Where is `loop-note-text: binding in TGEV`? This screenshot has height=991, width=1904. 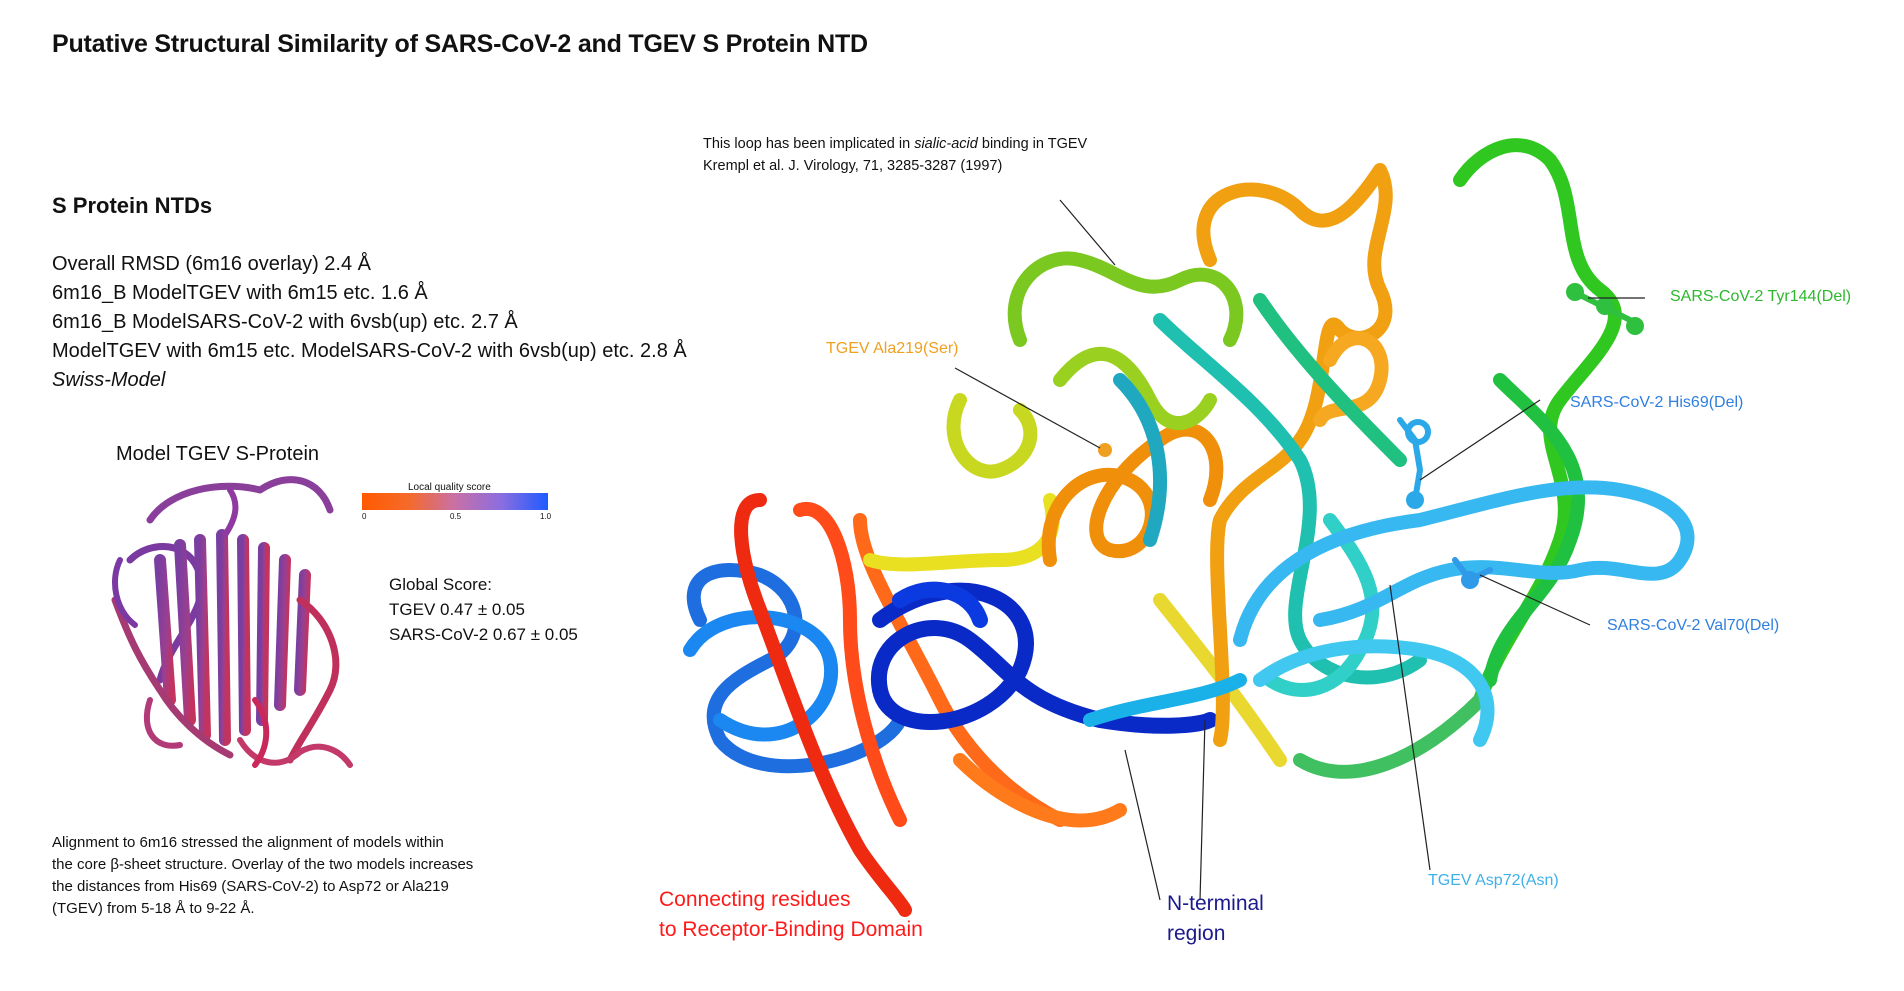 loop-note-text: binding in TGEV is located at coordinates (1032, 144).